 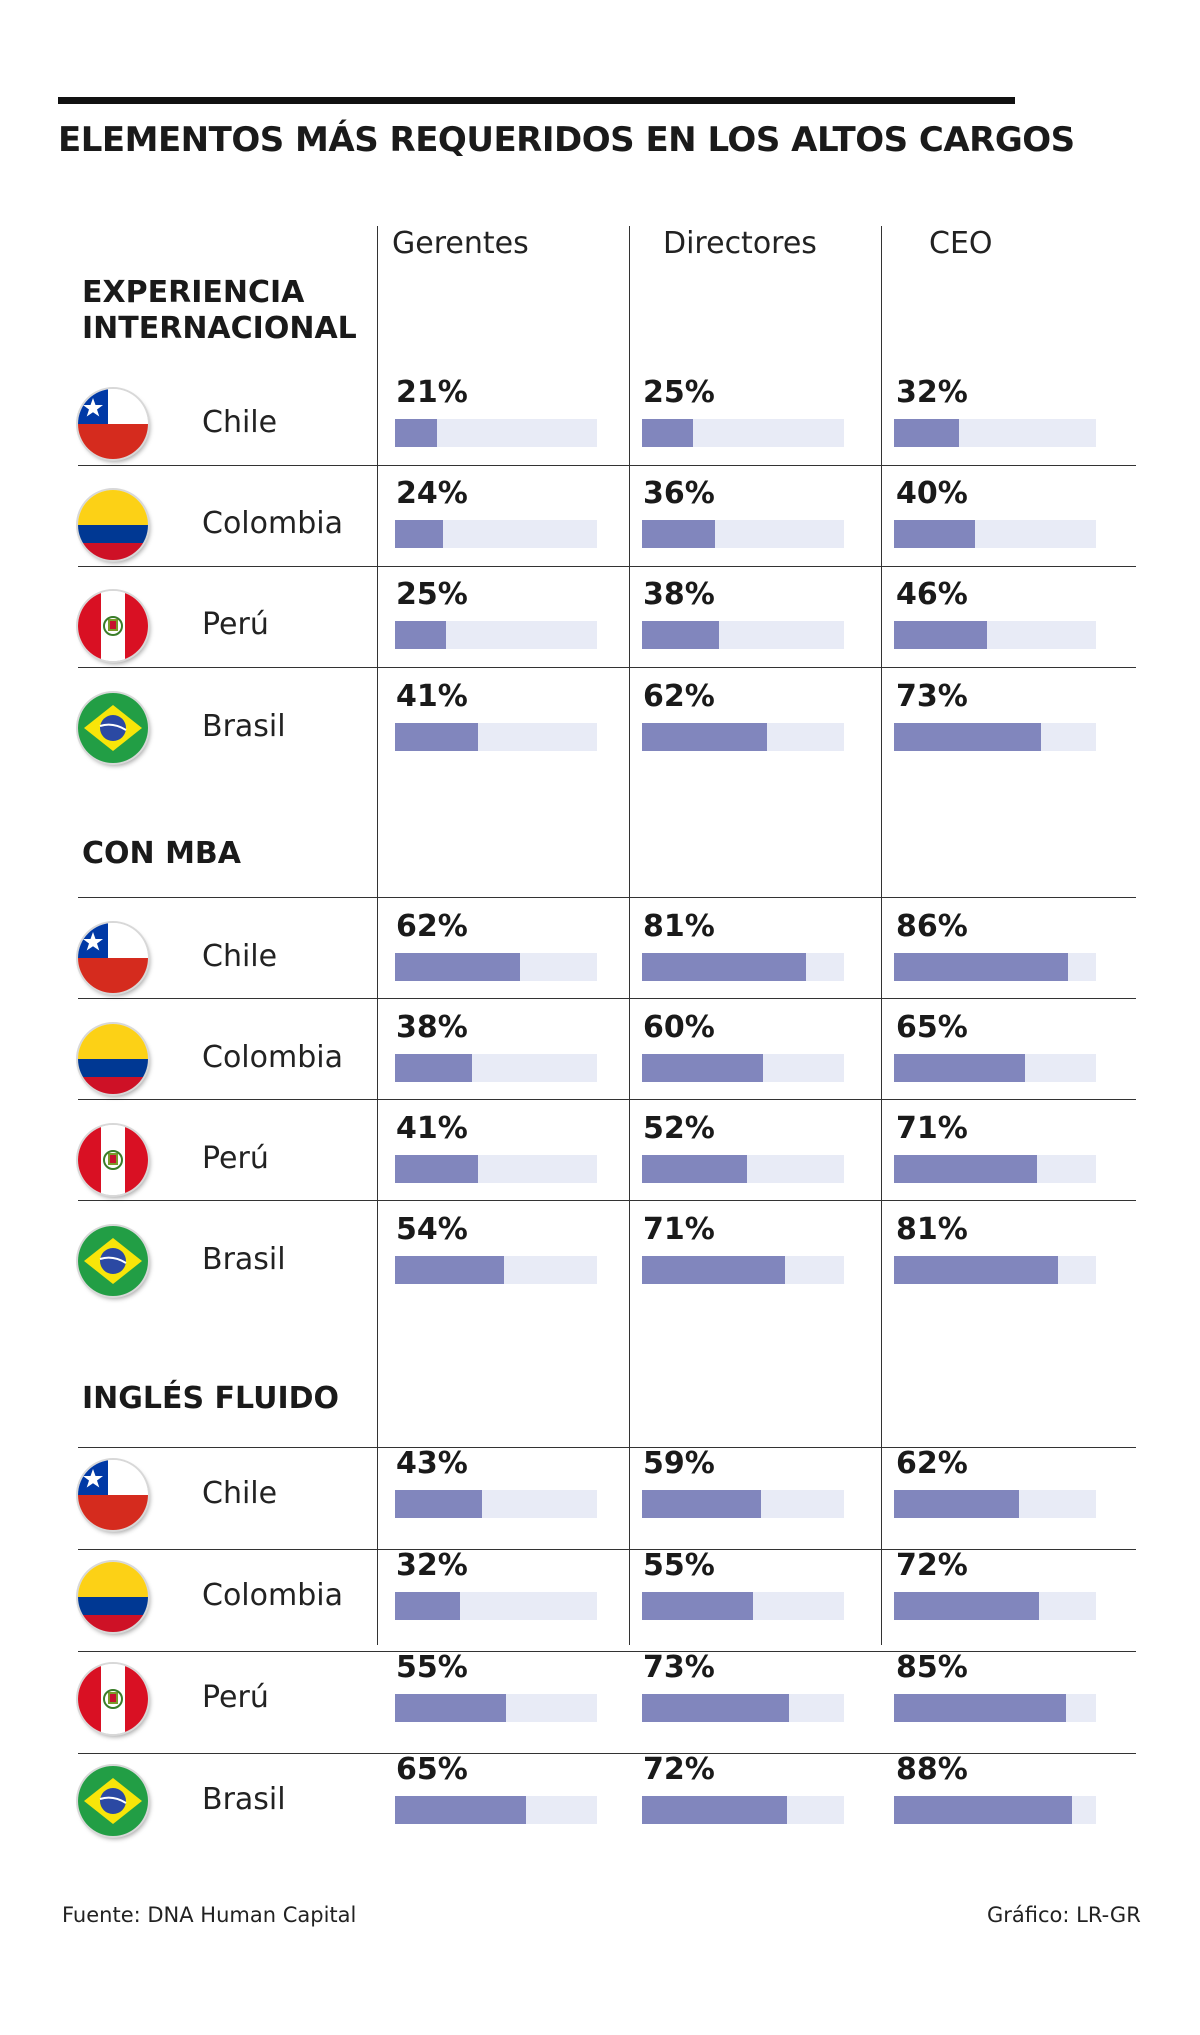 What do you see at coordinates (536, 100) in the screenshot?
I see `top-rule` at bounding box center [536, 100].